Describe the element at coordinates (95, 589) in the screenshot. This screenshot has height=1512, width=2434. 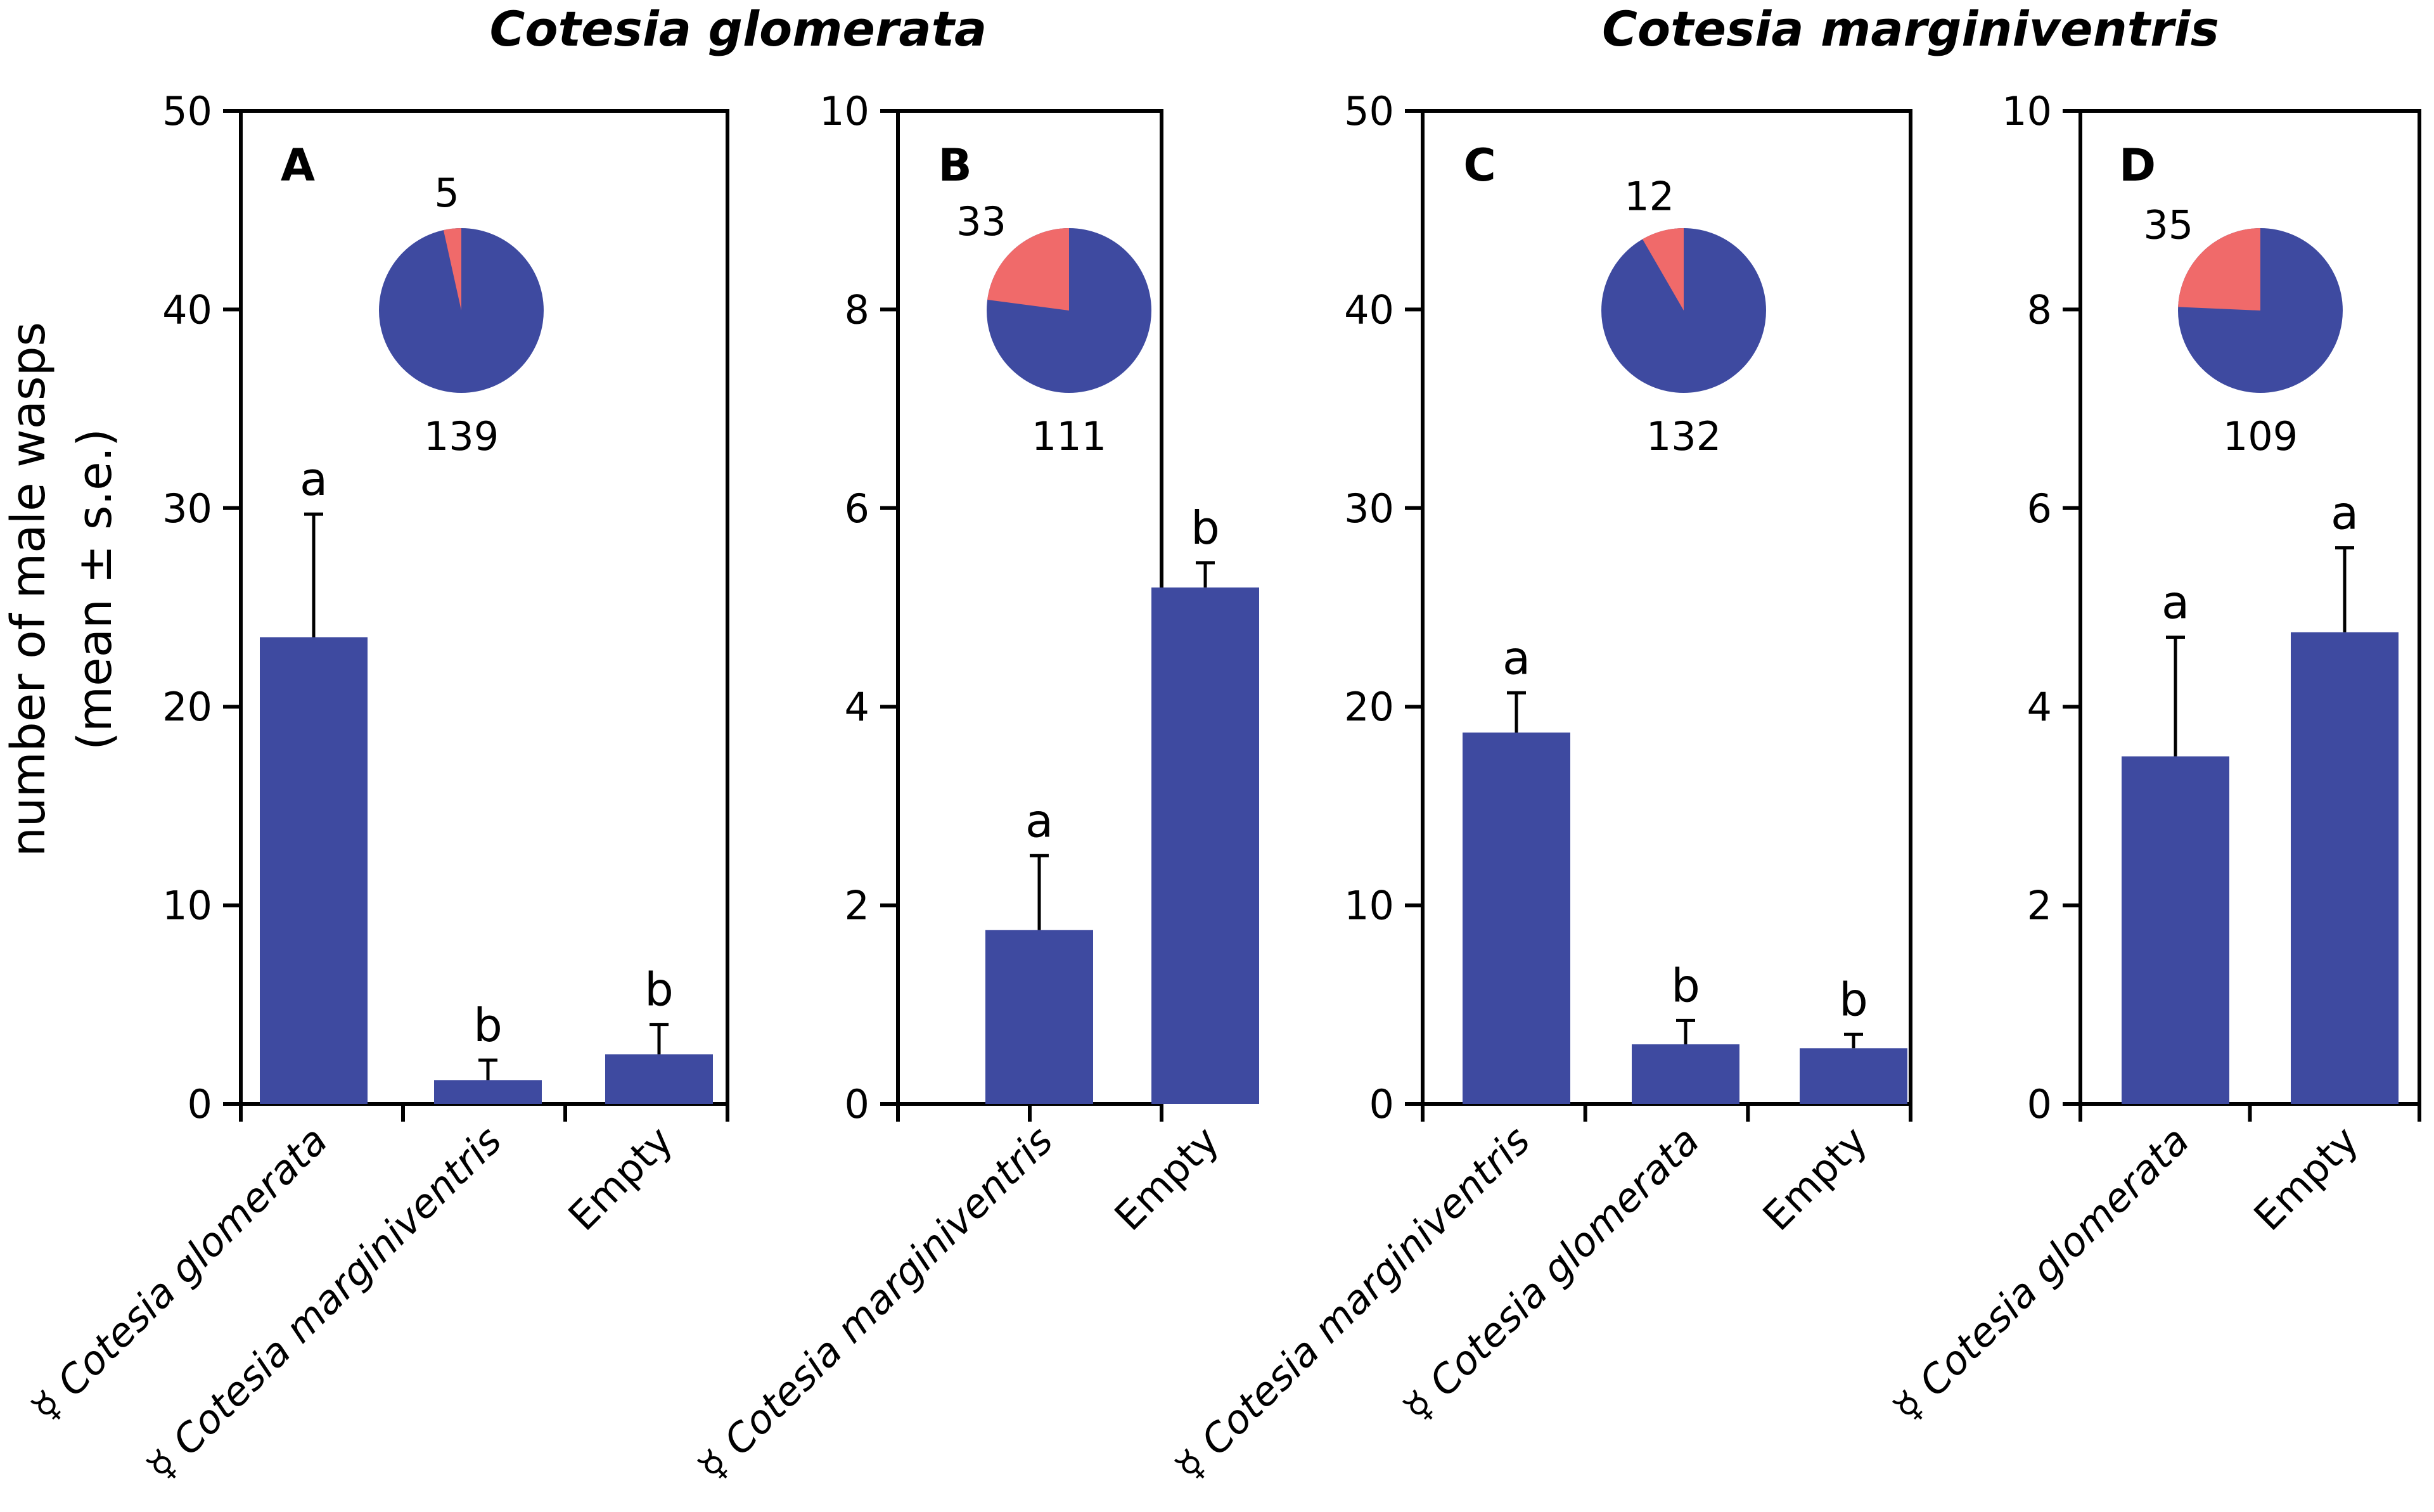
I see `y-axis-label-line2: (mean ± s.e.)` at that location.